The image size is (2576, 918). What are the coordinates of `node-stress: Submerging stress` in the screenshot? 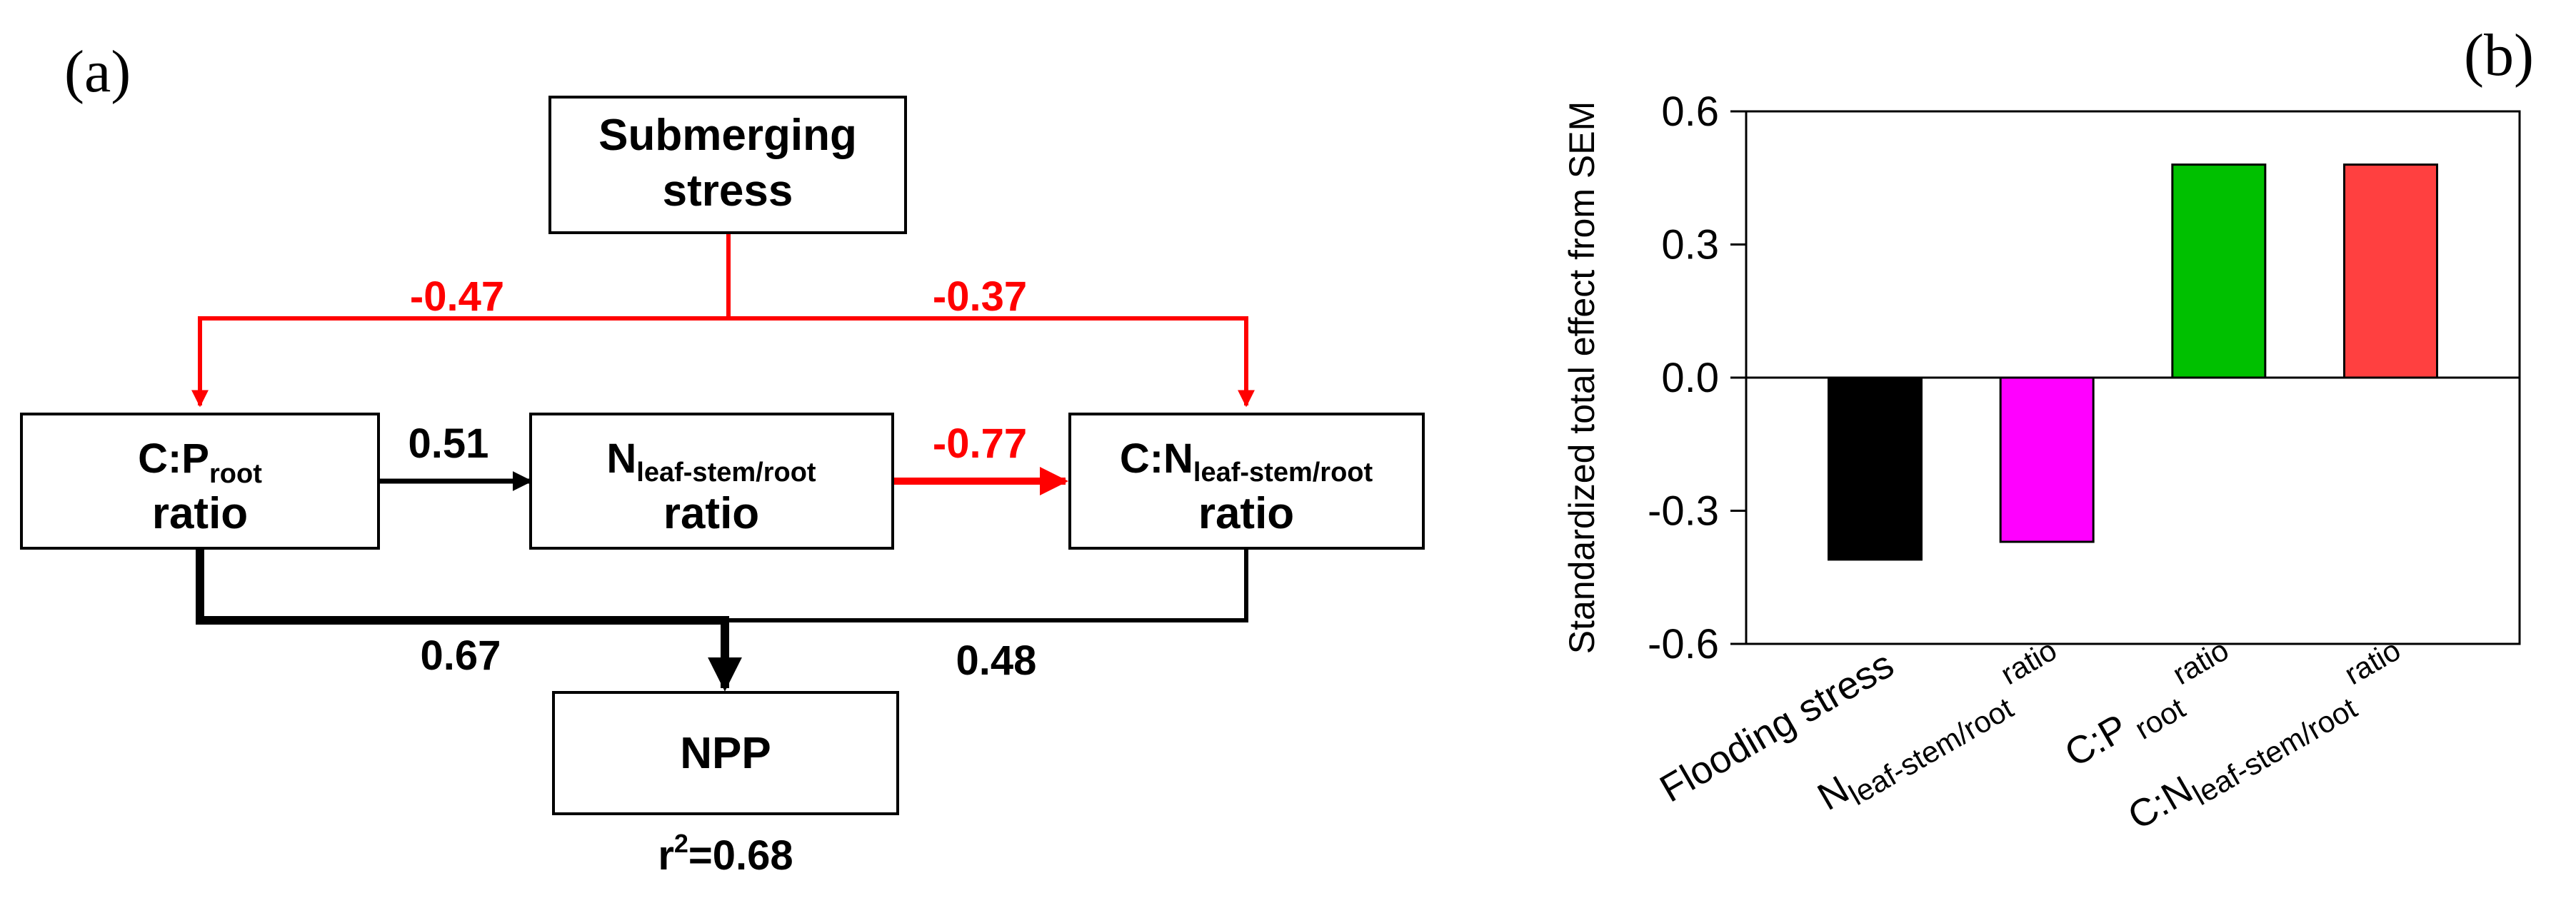 It's located at (727, 165).